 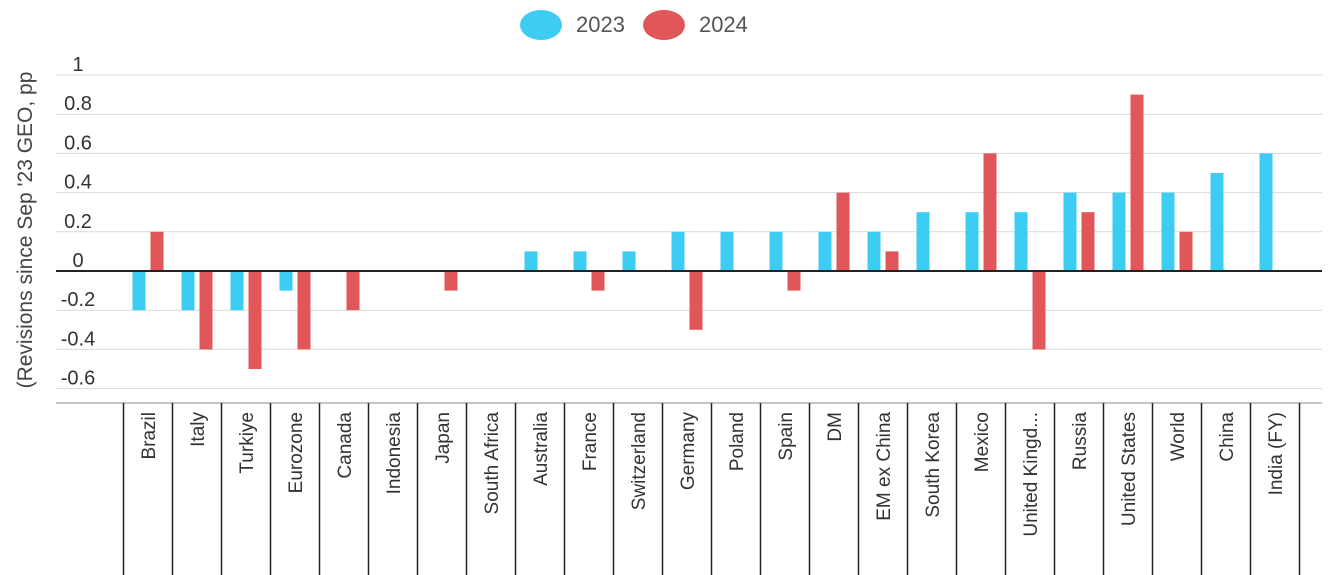 I want to click on x-tick-label: Russia, so click(x=1080, y=441).